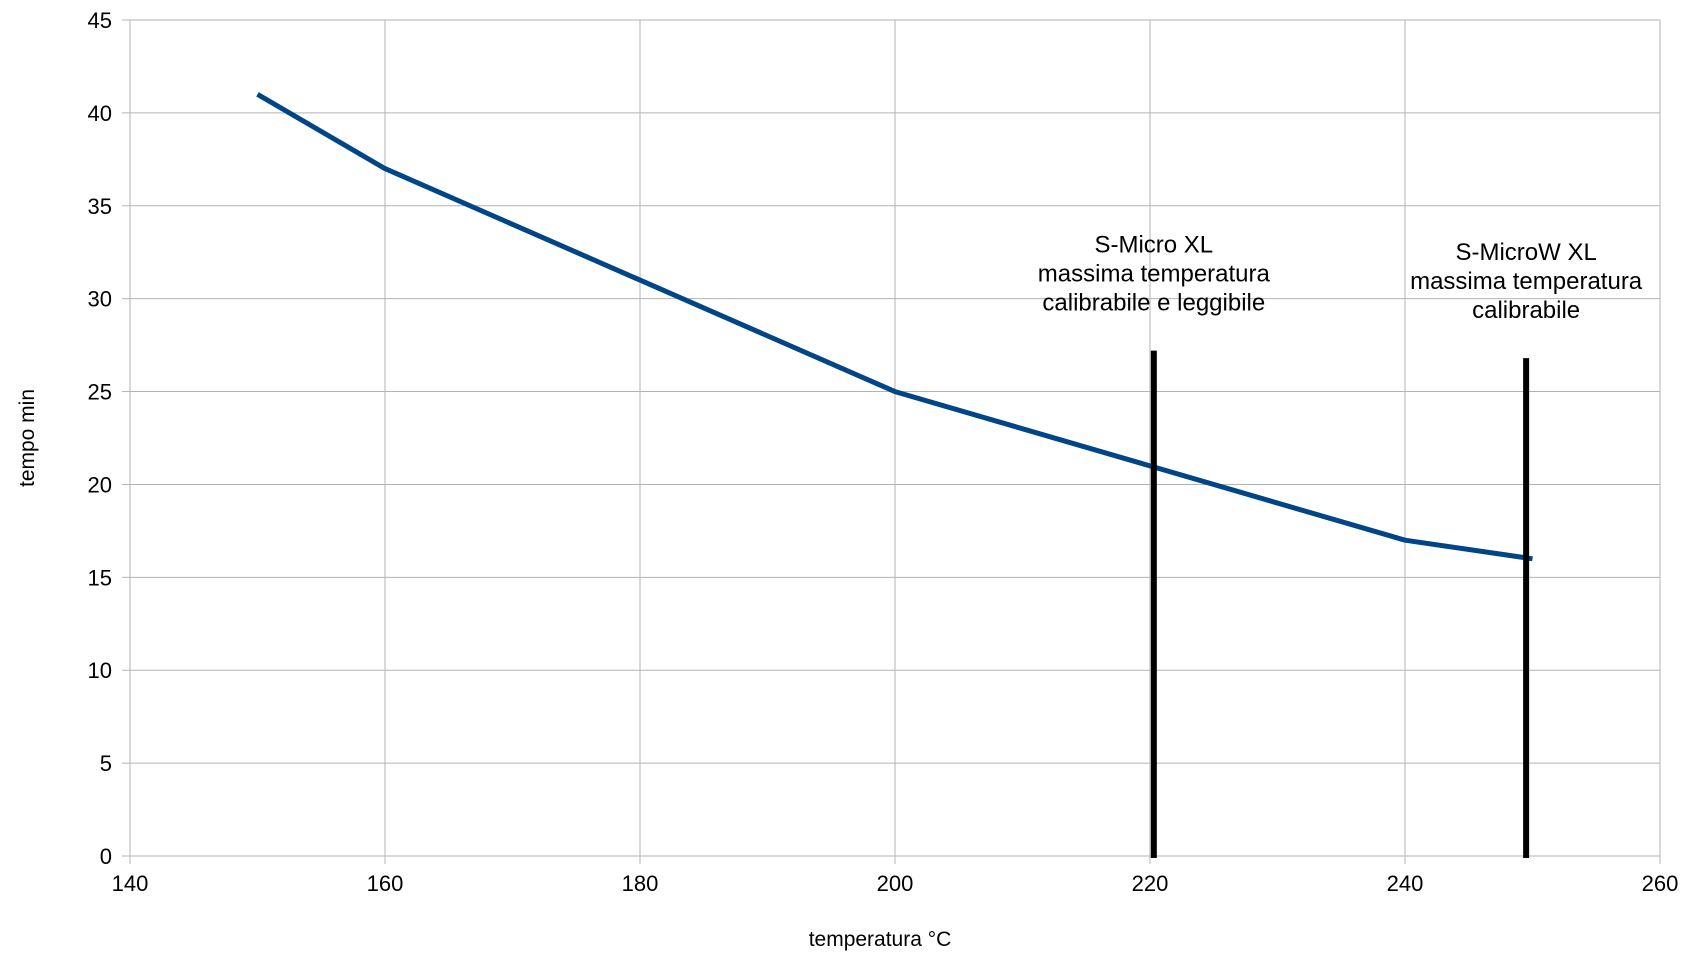 The width and height of the screenshot is (1684, 955). Describe the element at coordinates (385, 883) in the screenshot. I see `x-tick-label: 160` at that location.